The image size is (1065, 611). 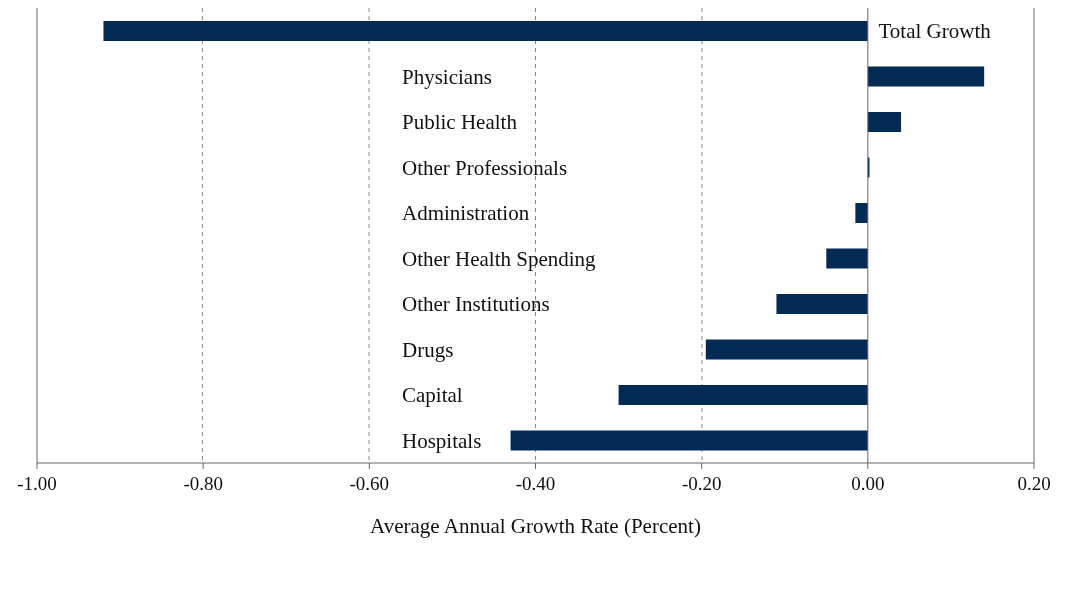 What do you see at coordinates (447, 76) in the screenshot?
I see `y-tick-label: Physicians` at bounding box center [447, 76].